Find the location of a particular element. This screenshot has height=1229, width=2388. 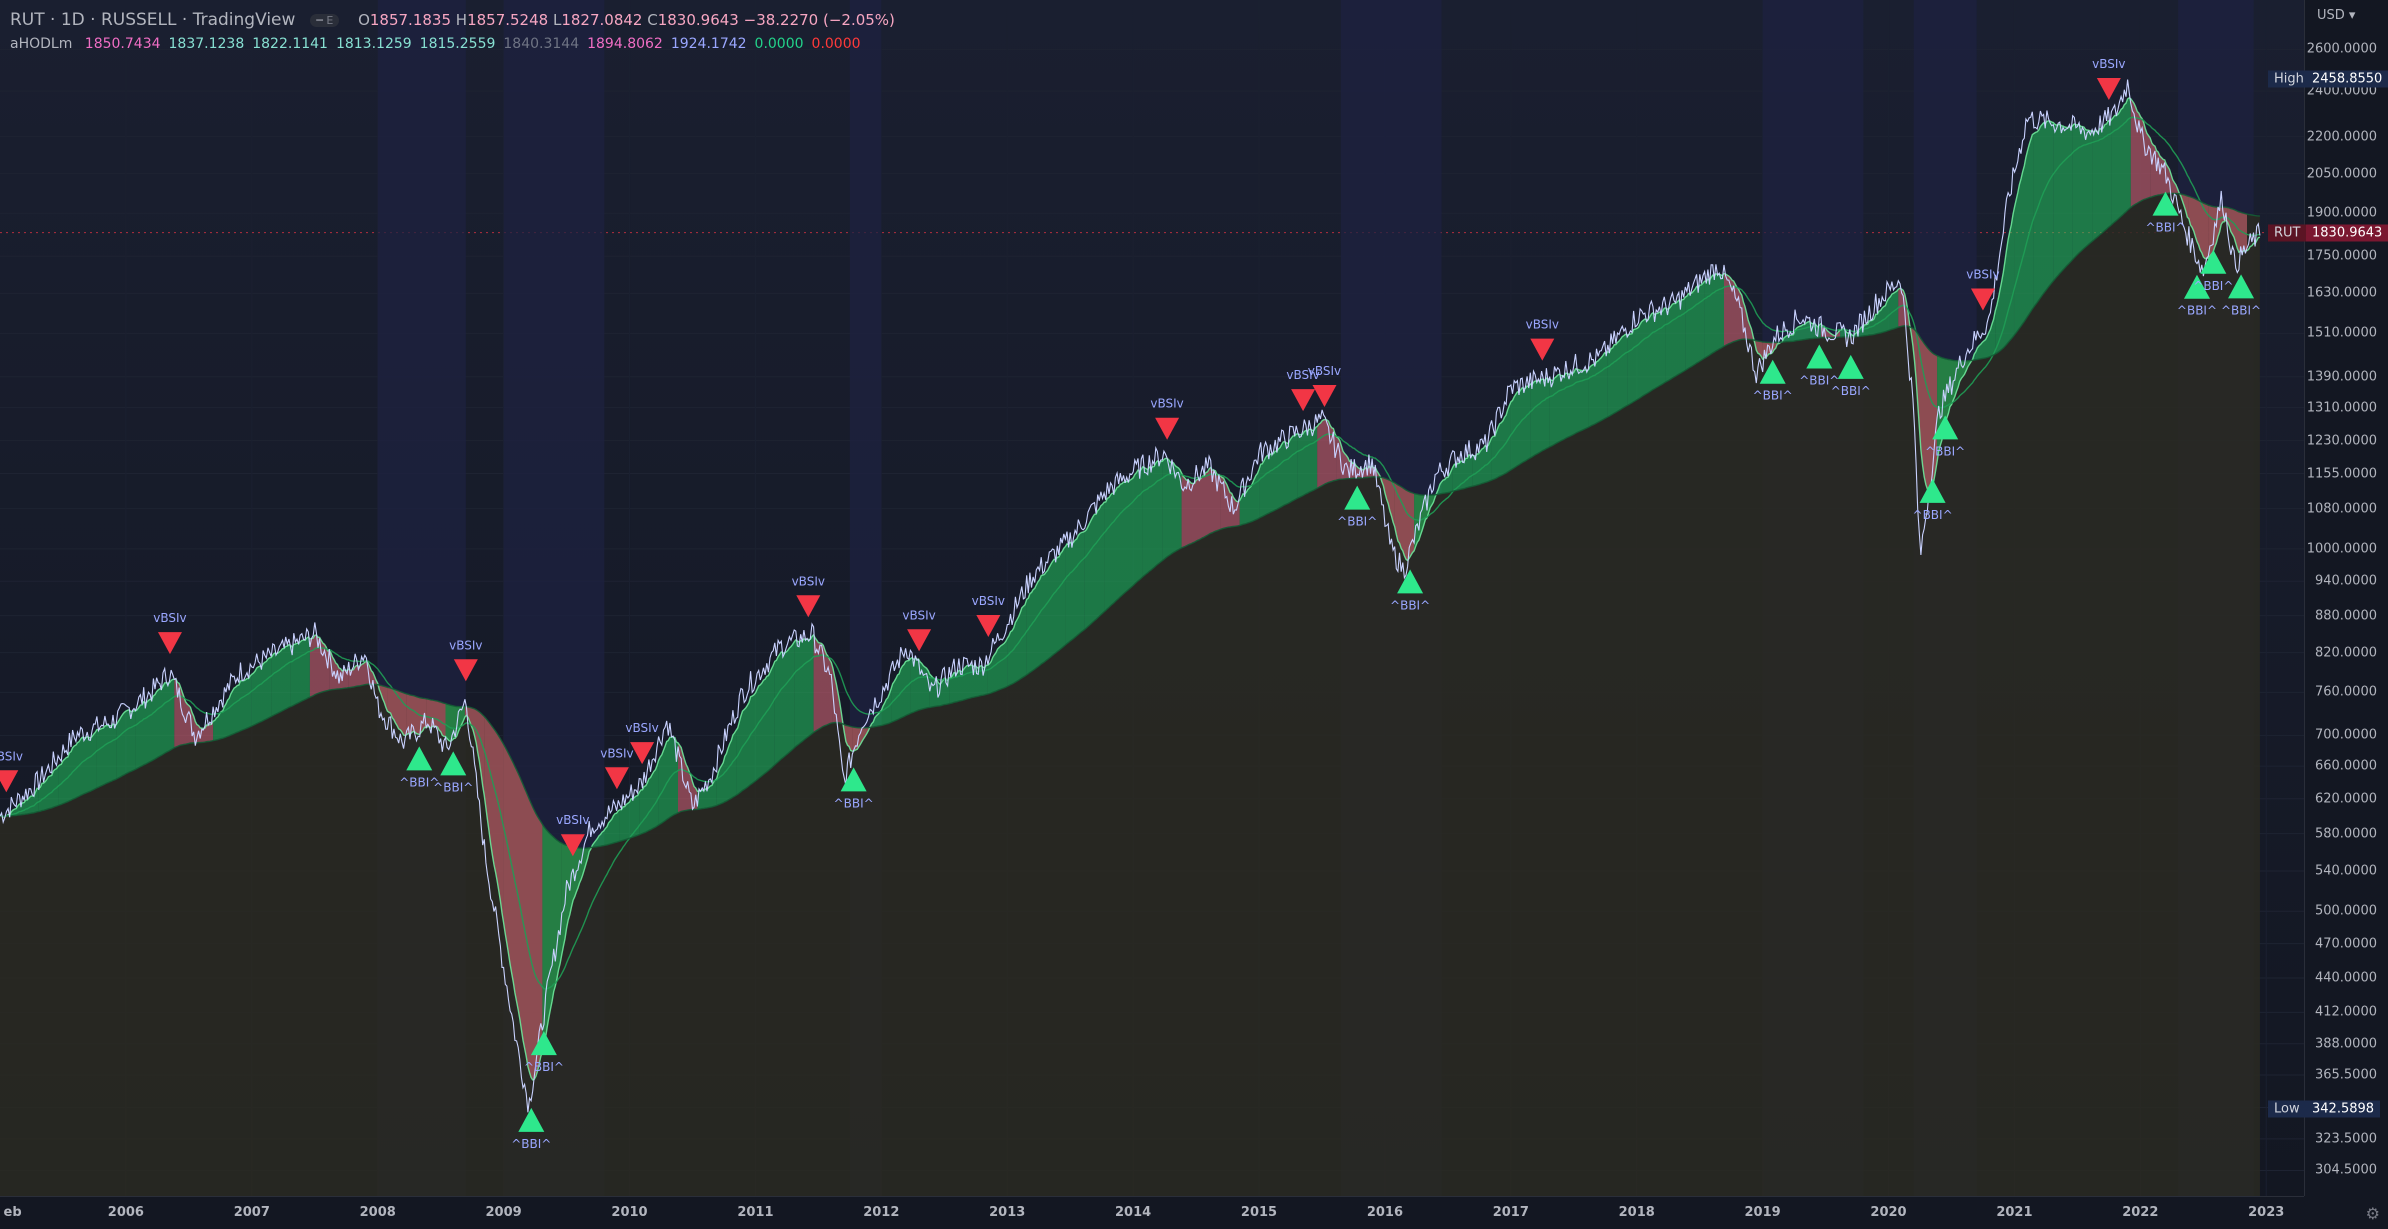

indicator-name: aHODLm is located at coordinates (41, 44).